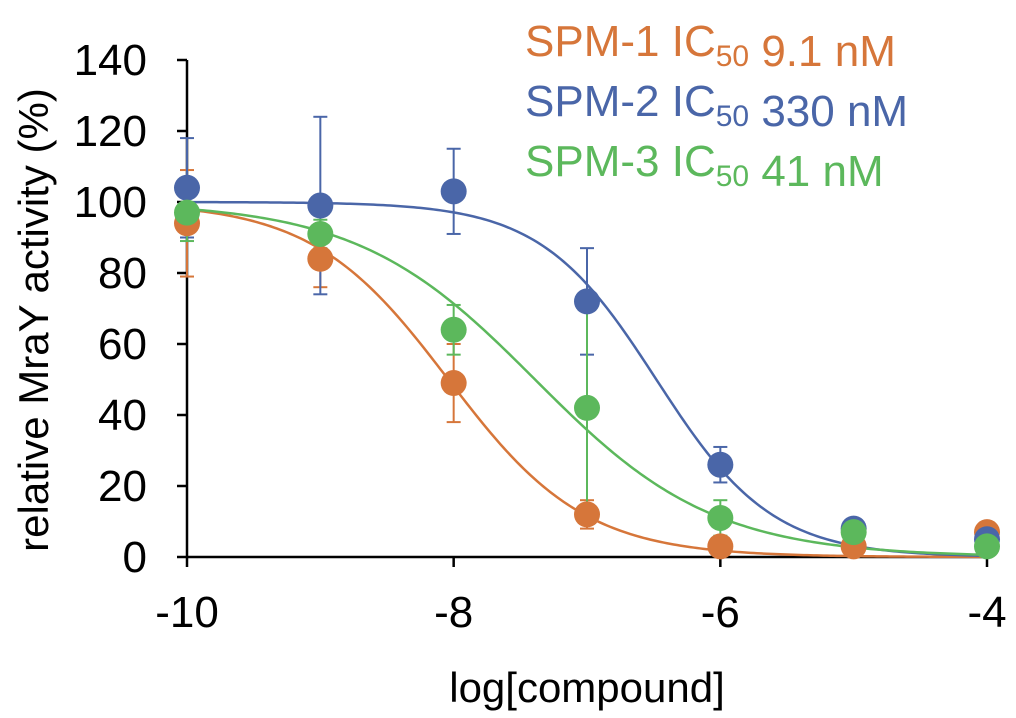 This screenshot has width=1016, height=718. I want to click on y-tick-label: 100, so click(110, 202).